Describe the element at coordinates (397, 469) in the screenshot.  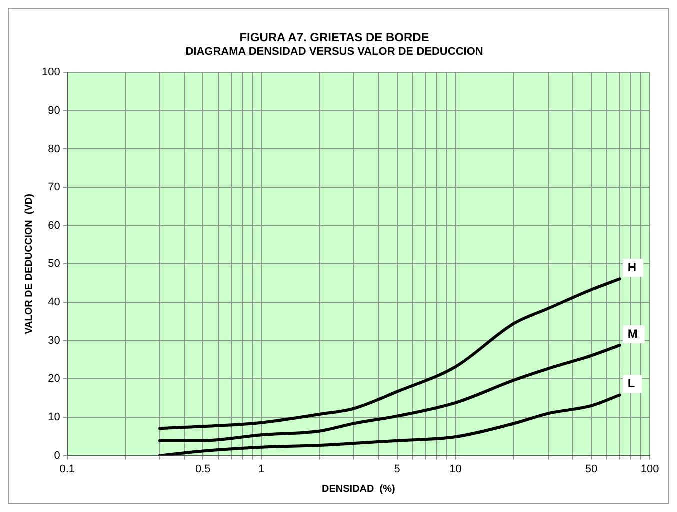
I see `x-tick-label: 5` at that location.